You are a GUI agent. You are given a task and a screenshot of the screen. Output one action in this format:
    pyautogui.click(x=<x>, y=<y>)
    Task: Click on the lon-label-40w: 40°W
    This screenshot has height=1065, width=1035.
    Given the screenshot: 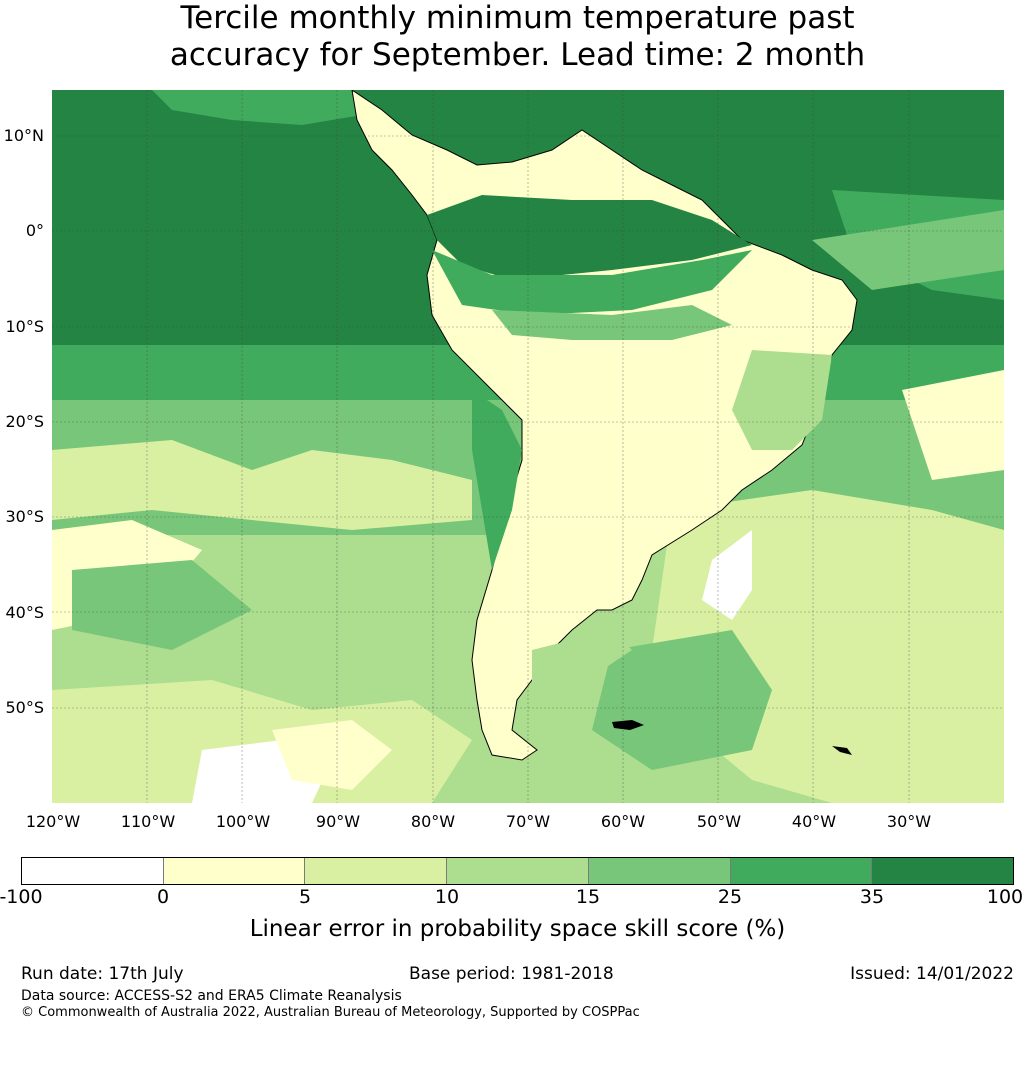 What is the action you would take?
    pyautogui.click(x=814, y=821)
    